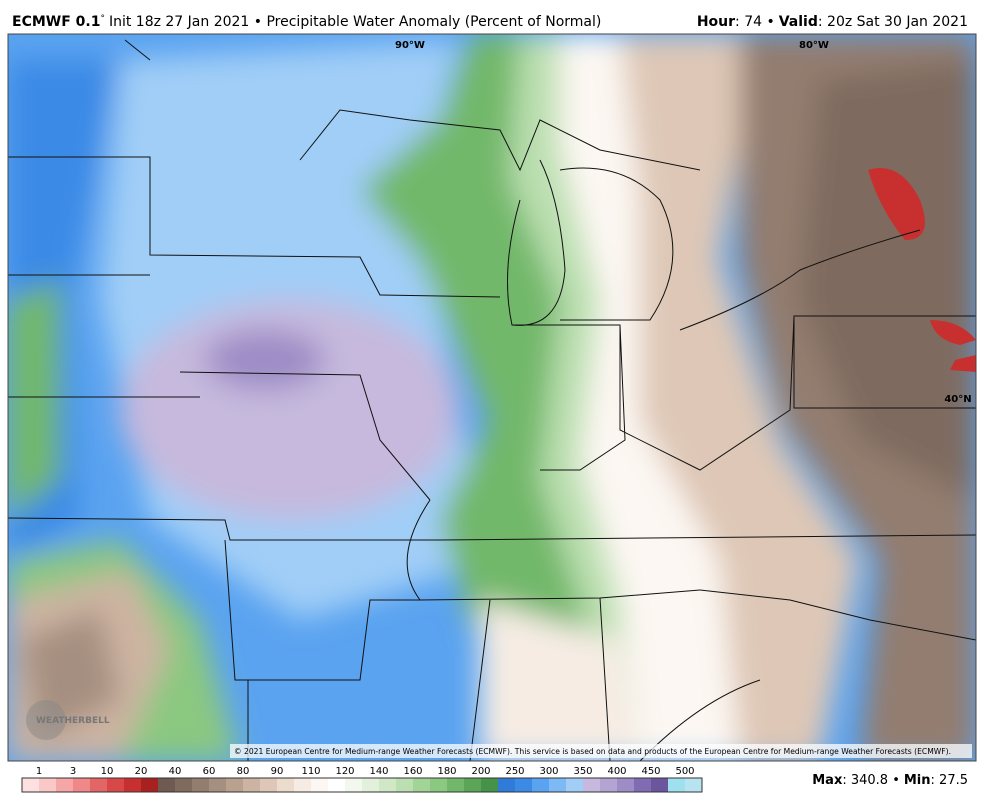  I want to click on colorbar-label: 400, so click(616, 771).